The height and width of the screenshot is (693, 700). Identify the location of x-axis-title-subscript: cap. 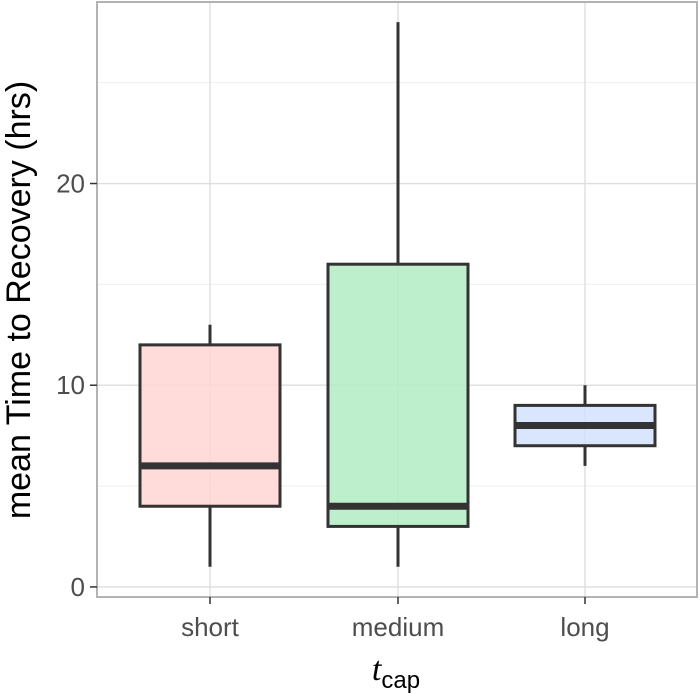
(400, 680).